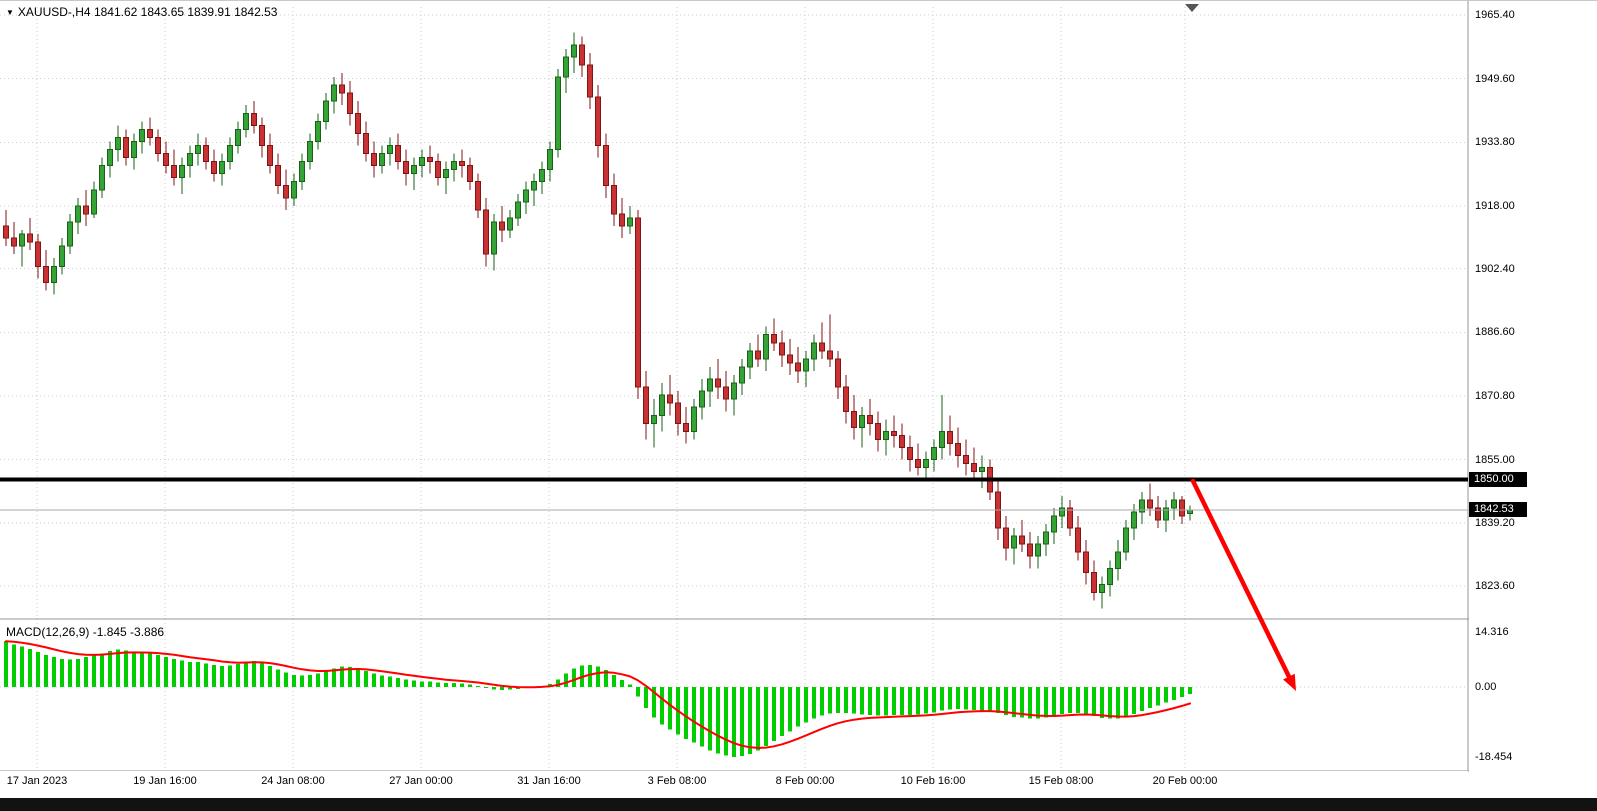 The image size is (1597, 811). I want to click on price-axis-label: 1965.40, so click(1495, 15).